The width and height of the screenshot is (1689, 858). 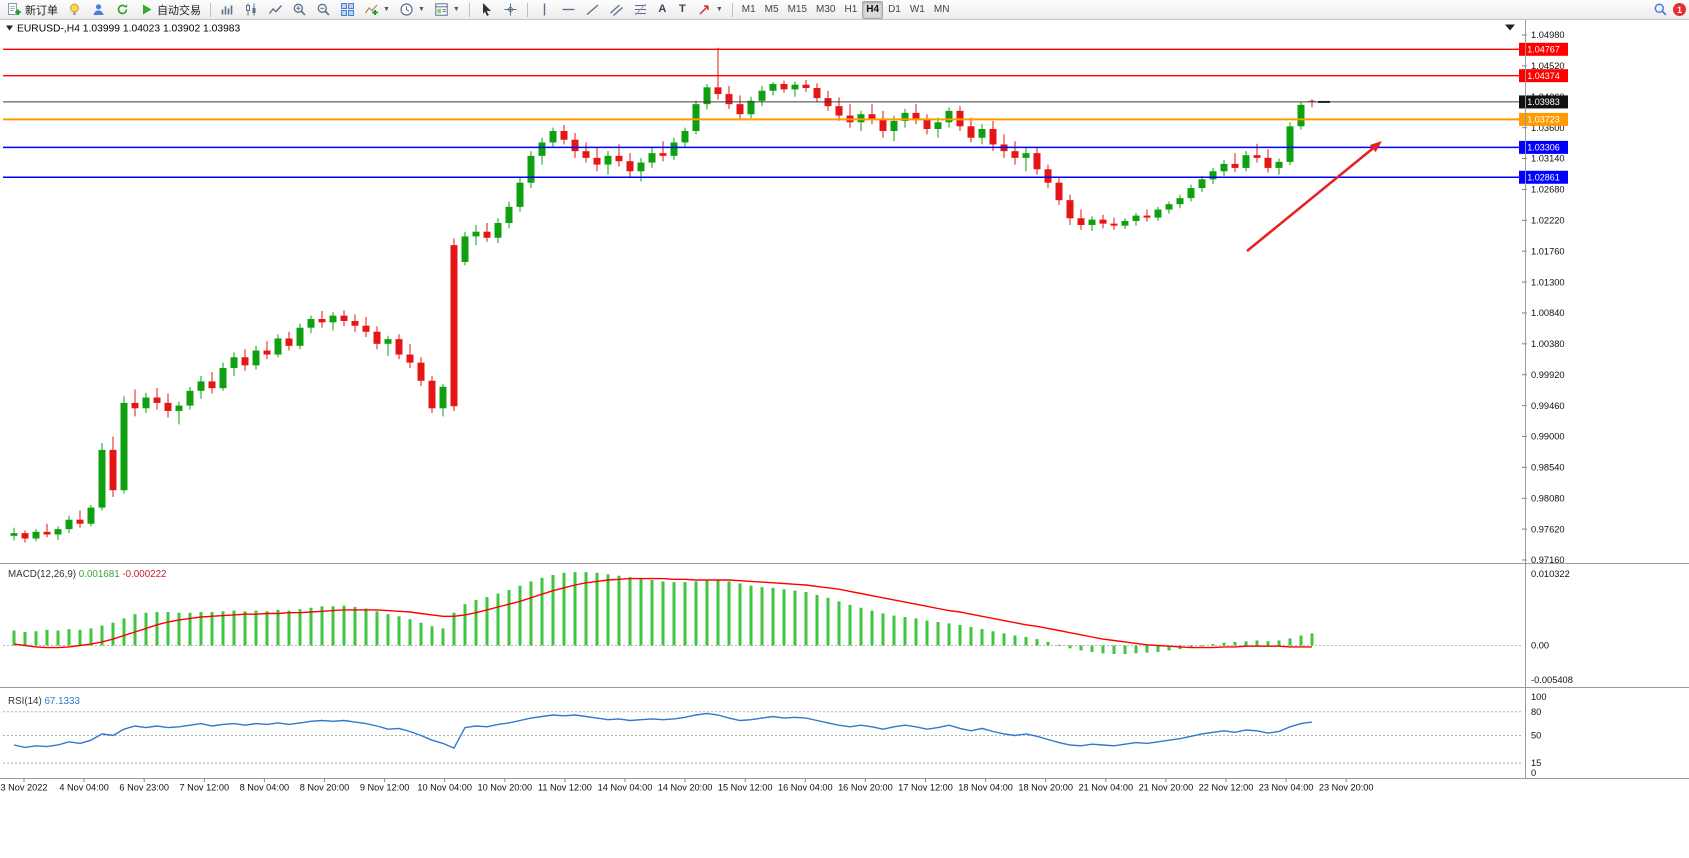 I want to click on community-button, so click(x=98, y=10).